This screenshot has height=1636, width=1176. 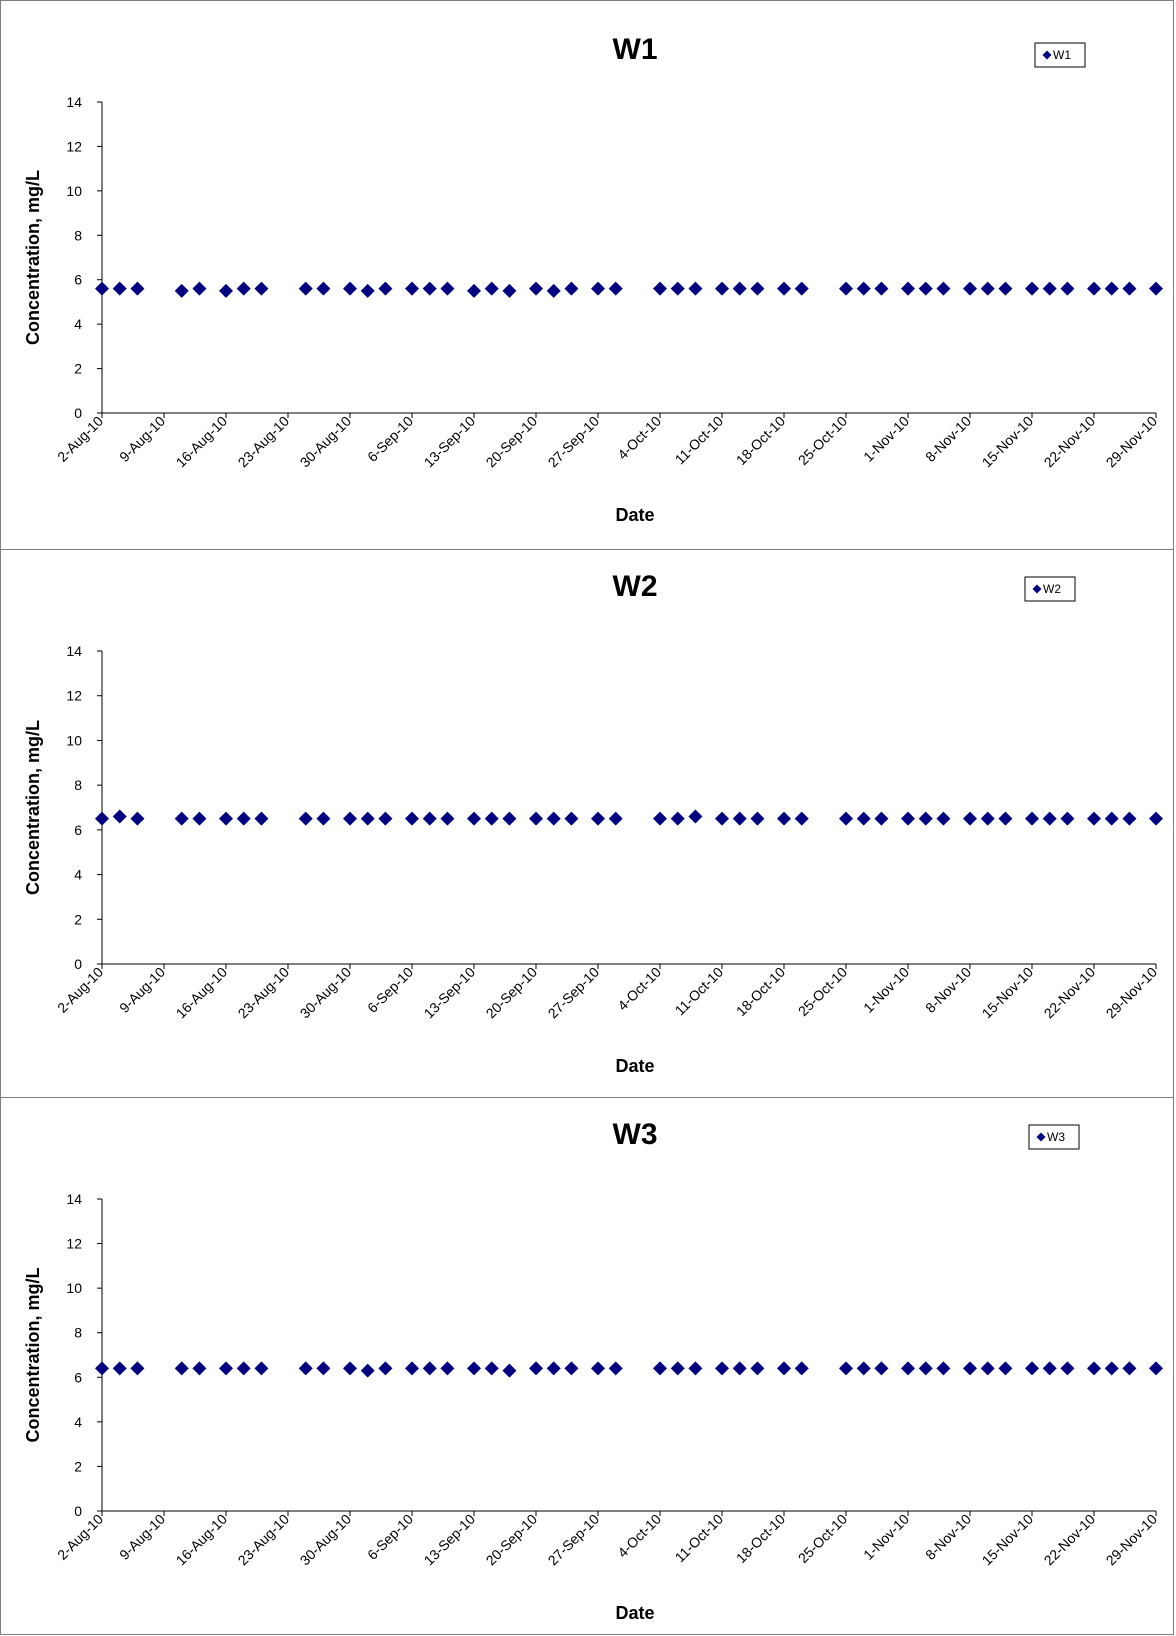 I want to click on x-tick-label: 20-Sep-10, so click(x=512, y=993).